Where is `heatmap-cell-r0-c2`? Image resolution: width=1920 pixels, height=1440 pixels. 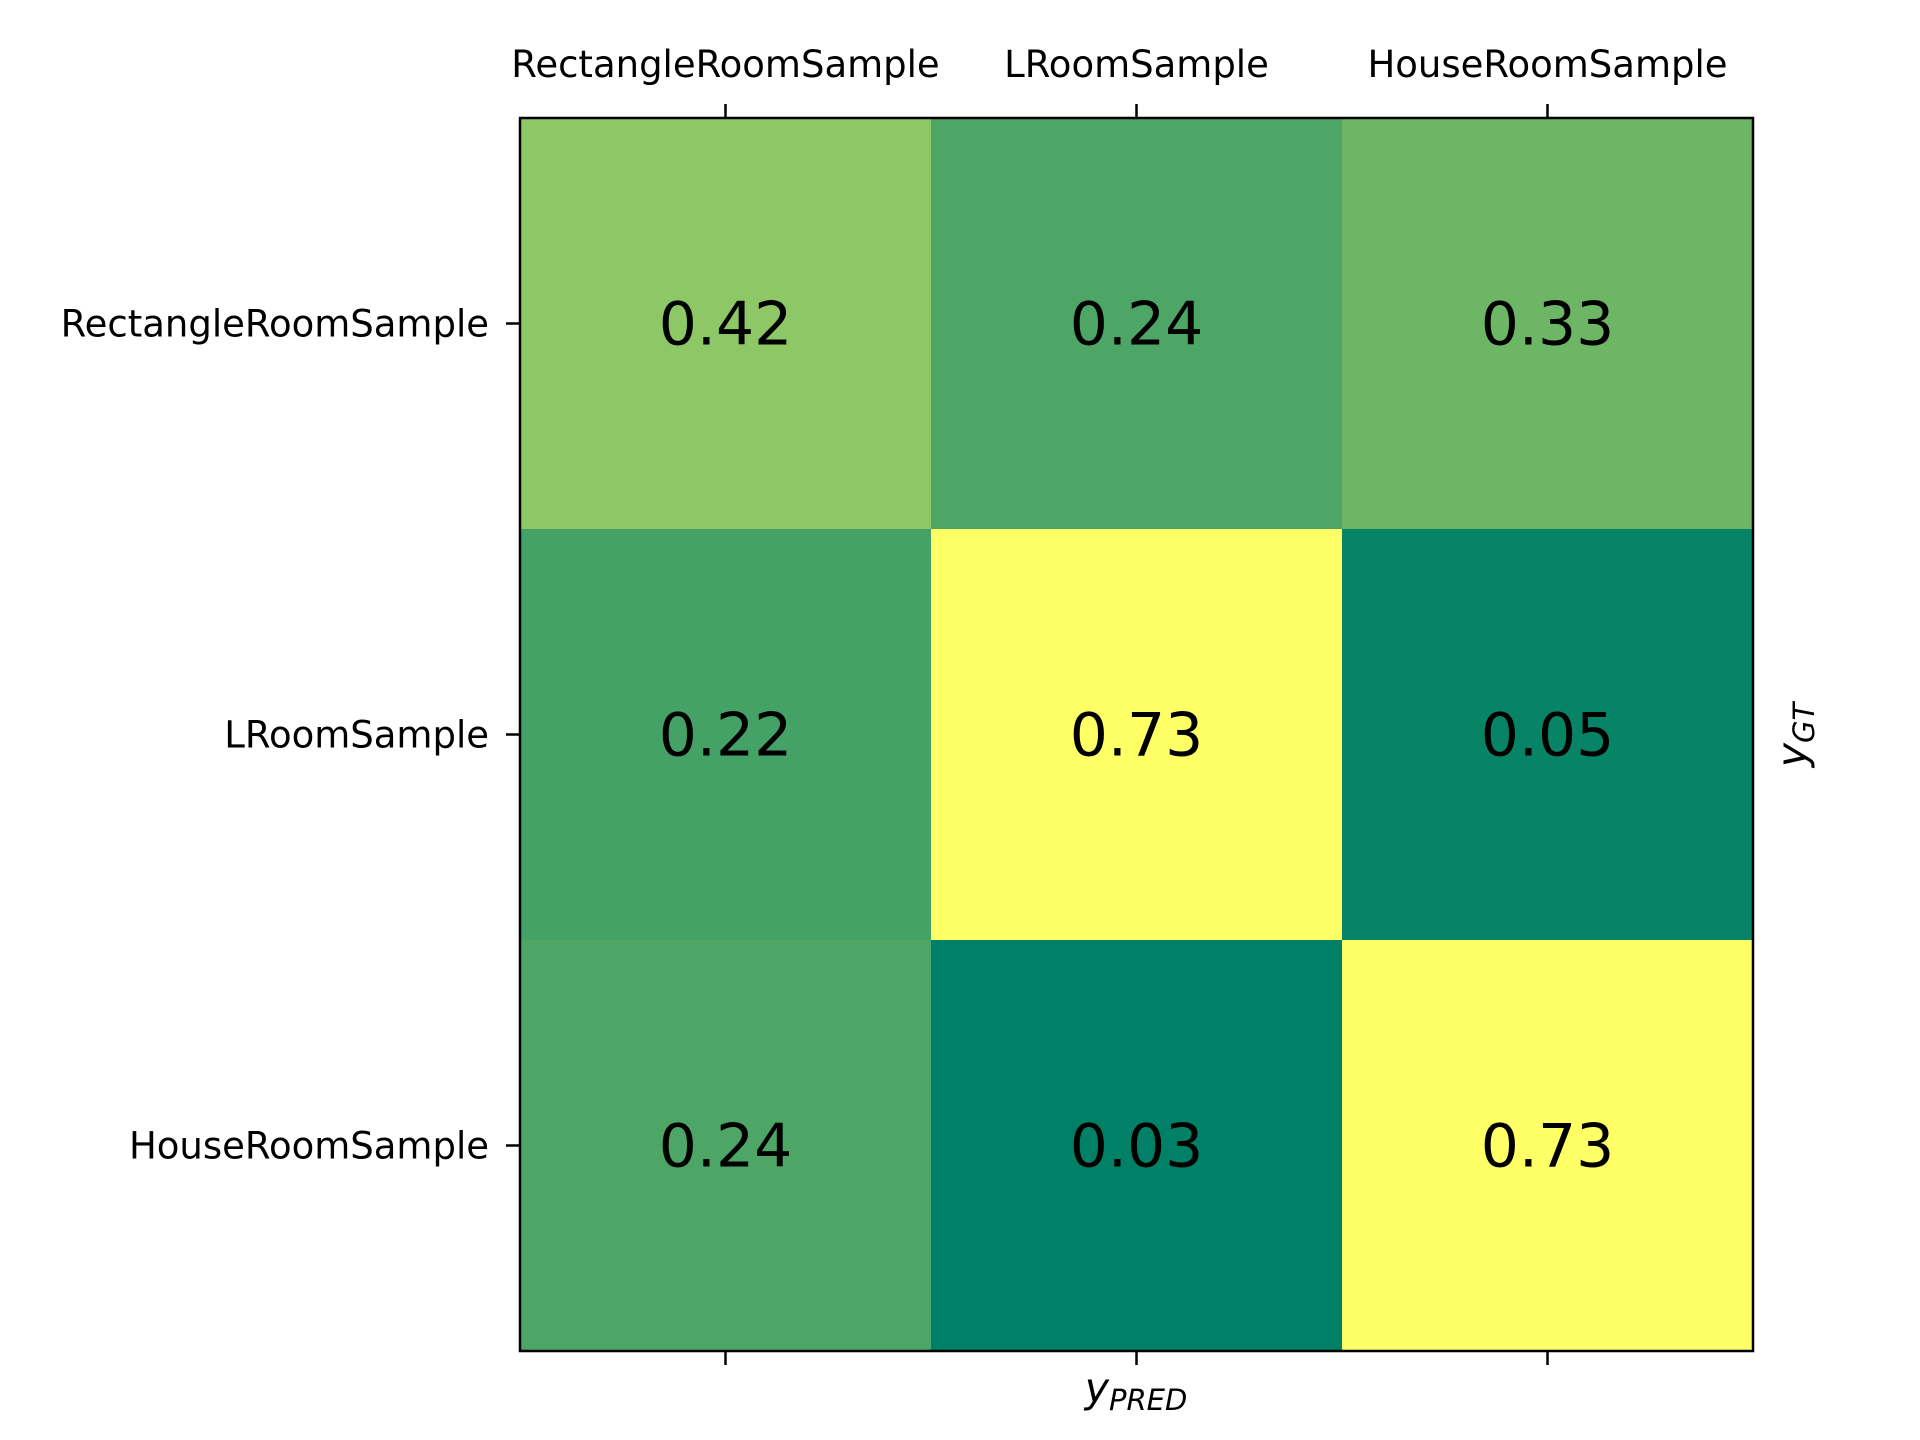
heatmap-cell-r0-c2 is located at coordinates (1548, 324).